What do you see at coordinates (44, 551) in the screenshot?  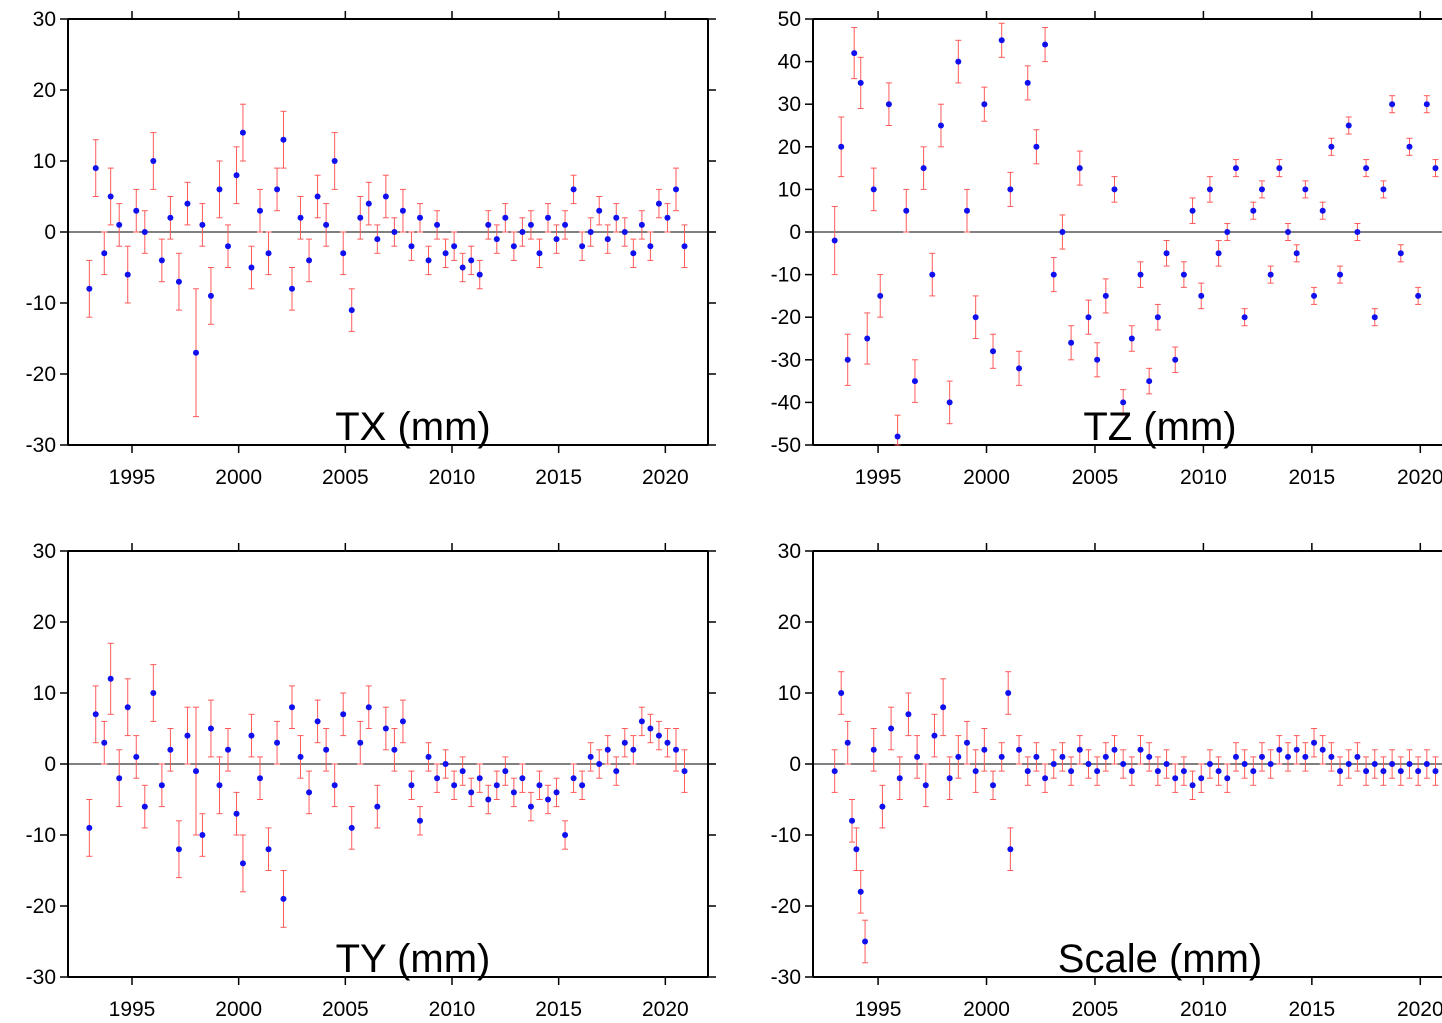 I see `y-tick-label: 30` at bounding box center [44, 551].